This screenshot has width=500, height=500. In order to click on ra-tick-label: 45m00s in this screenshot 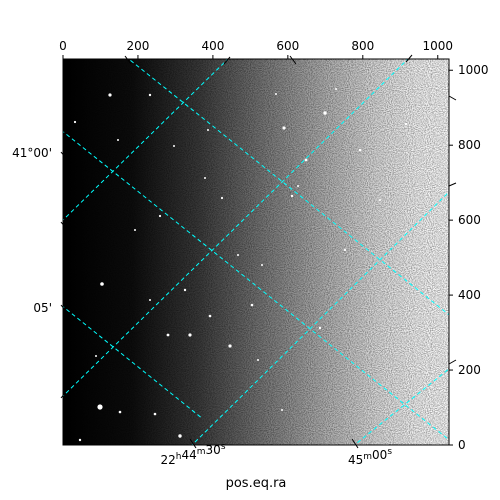, I will do `click(370, 457)`.